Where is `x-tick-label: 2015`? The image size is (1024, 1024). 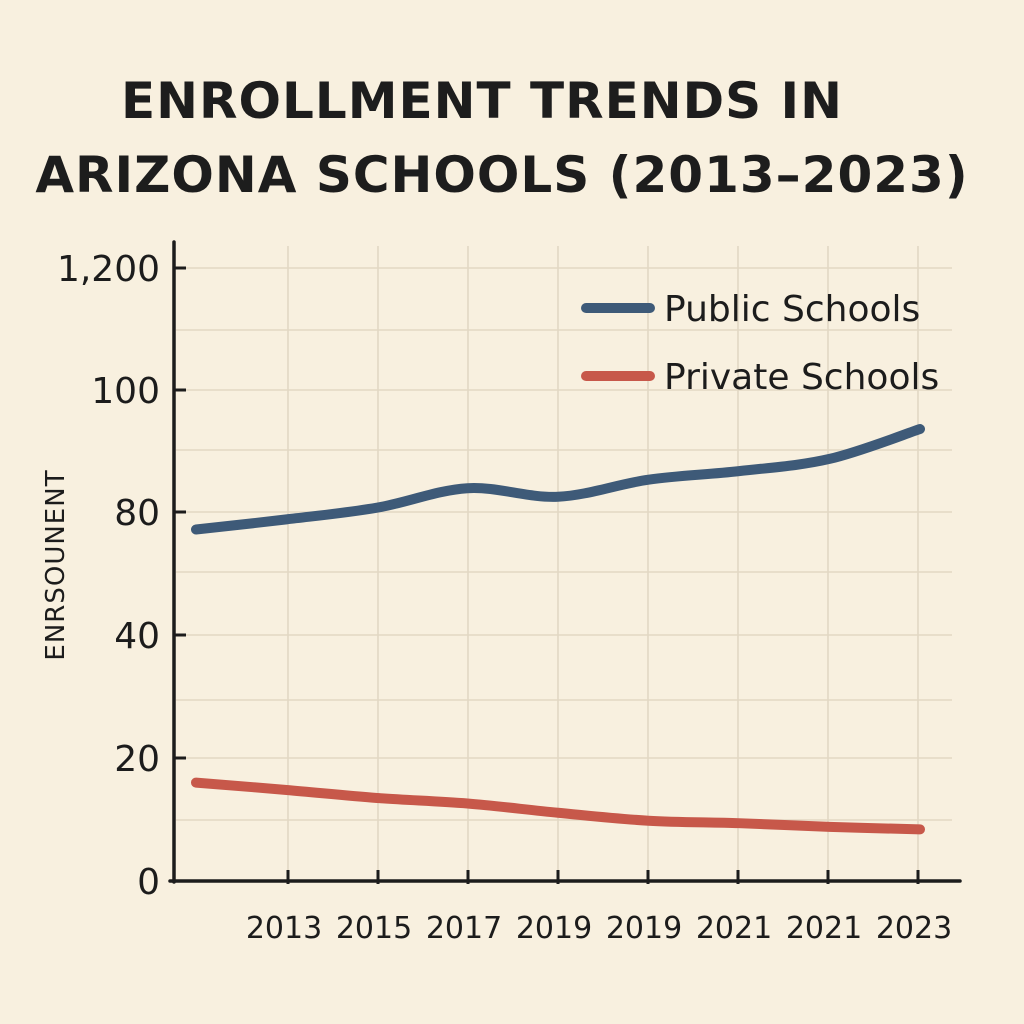
x-tick-label: 2015 is located at coordinates (374, 928).